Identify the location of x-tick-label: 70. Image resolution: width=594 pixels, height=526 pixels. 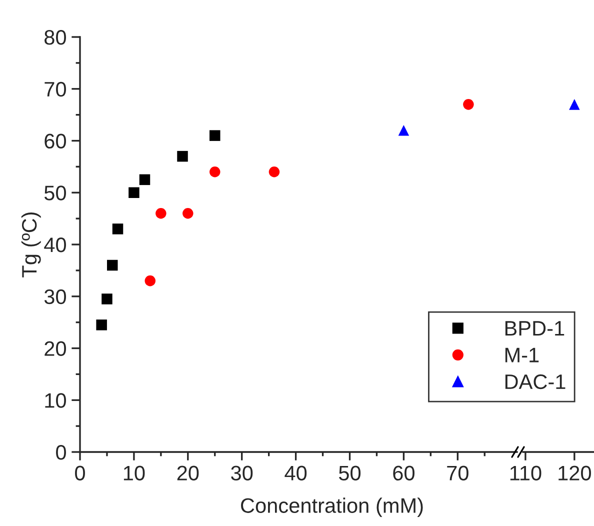
(457, 473).